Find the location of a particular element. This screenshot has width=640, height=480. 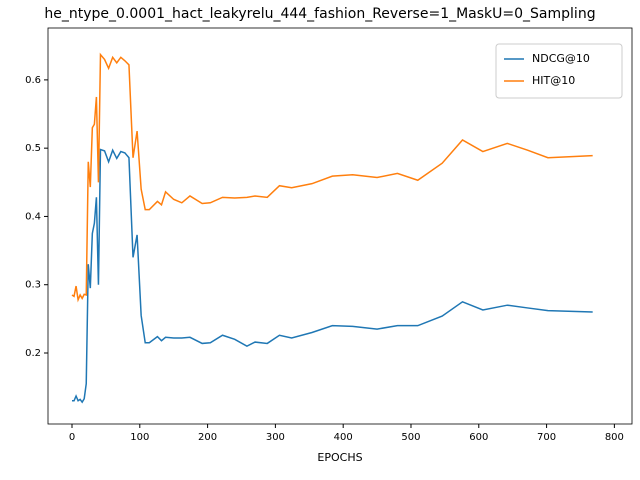

x-tick-label: 400 is located at coordinates (343, 437).